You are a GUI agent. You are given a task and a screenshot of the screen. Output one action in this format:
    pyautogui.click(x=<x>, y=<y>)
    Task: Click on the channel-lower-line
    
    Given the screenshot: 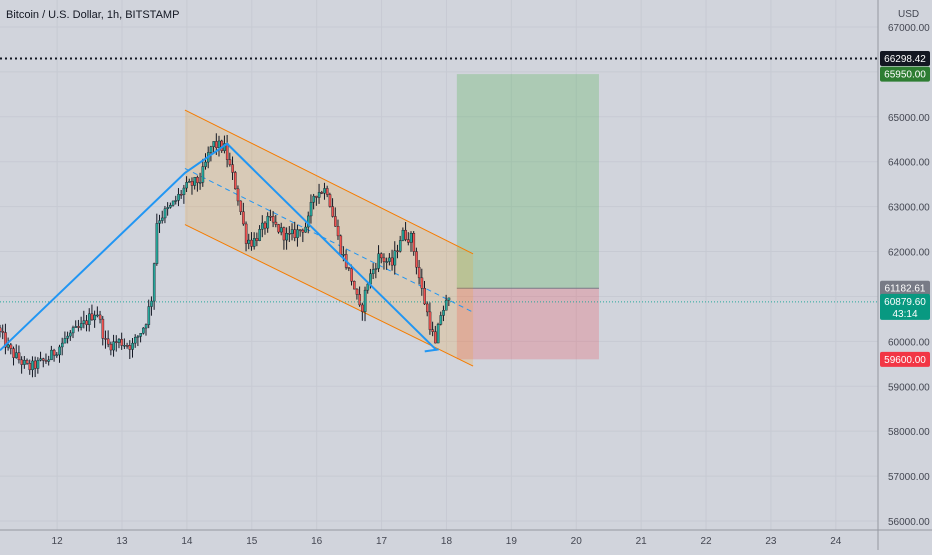 What is the action you would take?
    pyautogui.click(x=329, y=295)
    